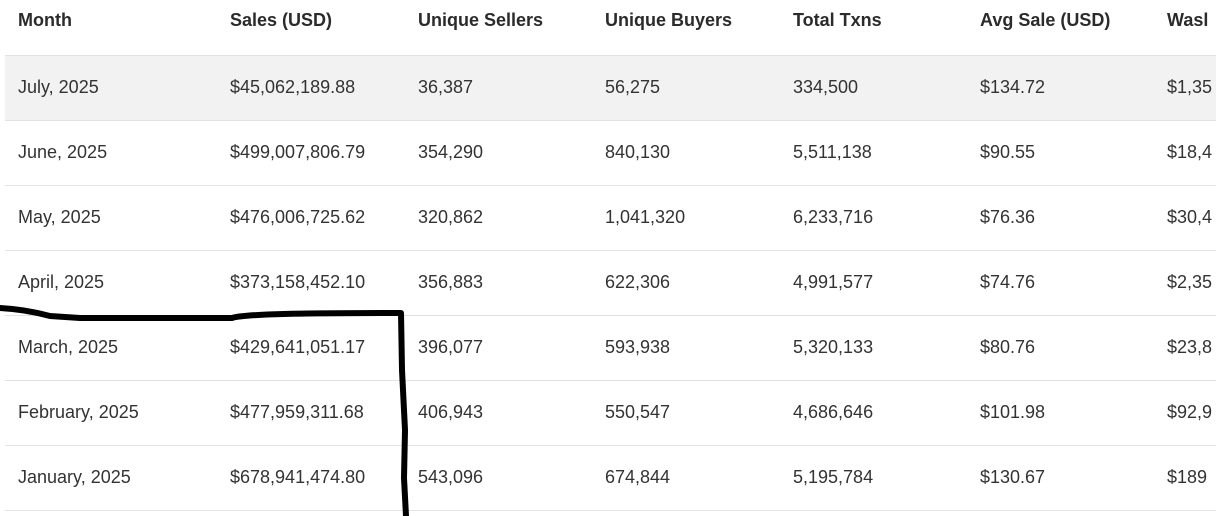  Describe the element at coordinates (311, 218) in the screenshot. I see `cell-sales: $476,006,725.62` at that location.